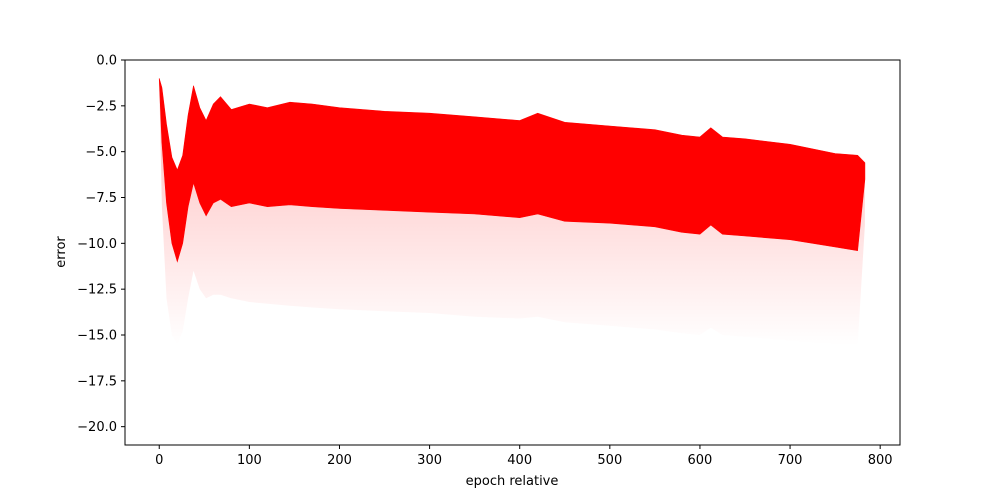  I want to click on y-axis: 0.0 −2.5 −5.0 −7.5 −10.0 −12.5 −15.0 −17.5 −20.0, so click(101, 244).